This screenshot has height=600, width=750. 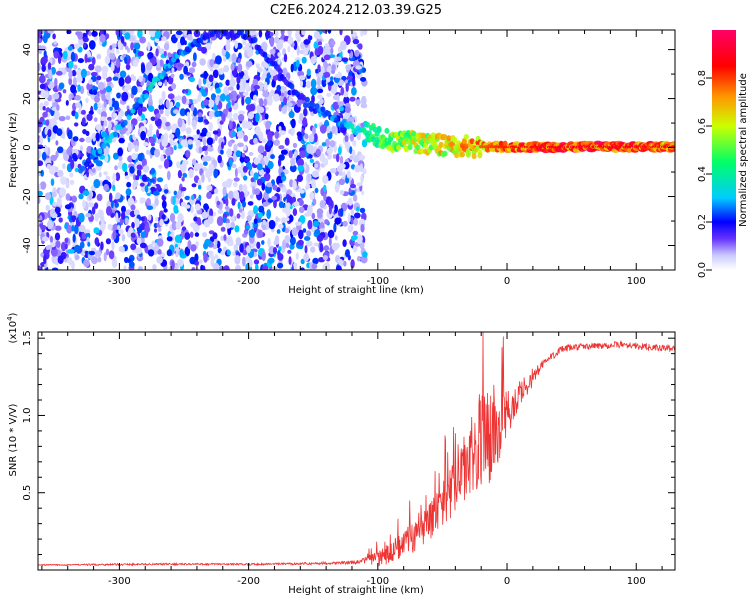 I want to click on colorbar-tick-label: 0.0, so click(x=702, y=270).